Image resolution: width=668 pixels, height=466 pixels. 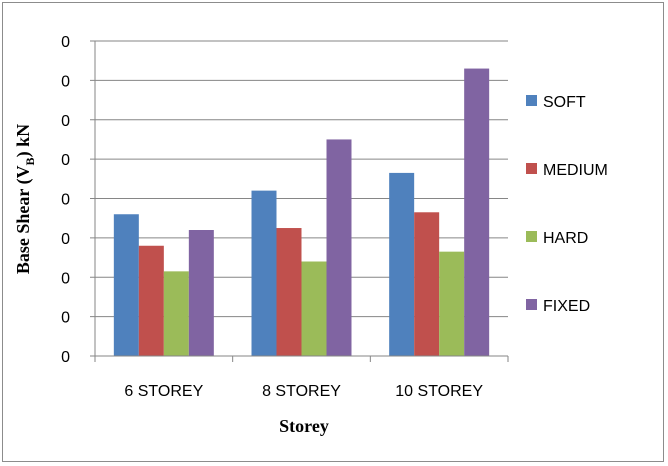 I want to click on x-tick-label: 6 STOREY, so click(x=163, y=391).